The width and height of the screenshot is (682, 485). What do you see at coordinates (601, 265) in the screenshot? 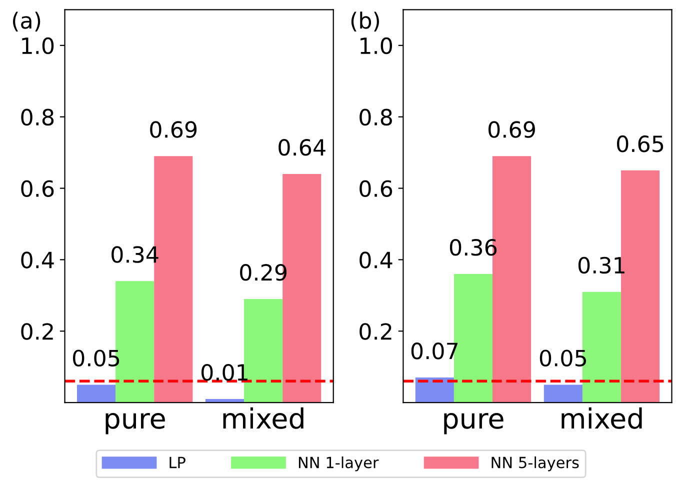
I see `data-label: 0.31` at bounding box center [601, 265].